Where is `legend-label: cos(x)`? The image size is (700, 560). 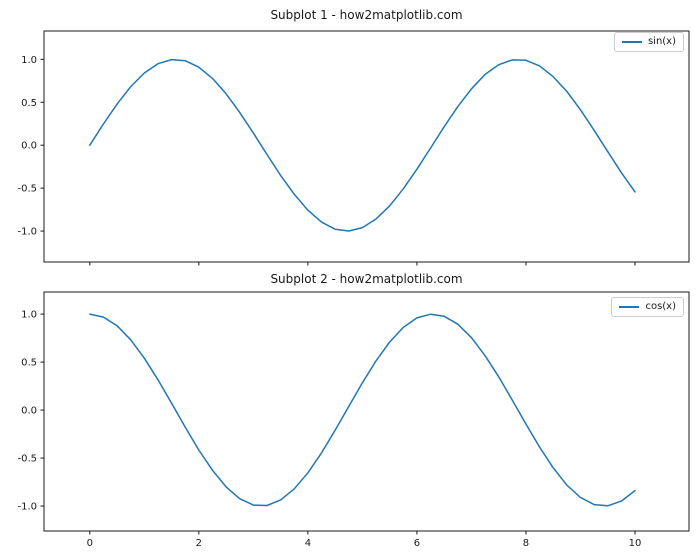 legend-label: cos(x) is located at coordinates (660, 306).